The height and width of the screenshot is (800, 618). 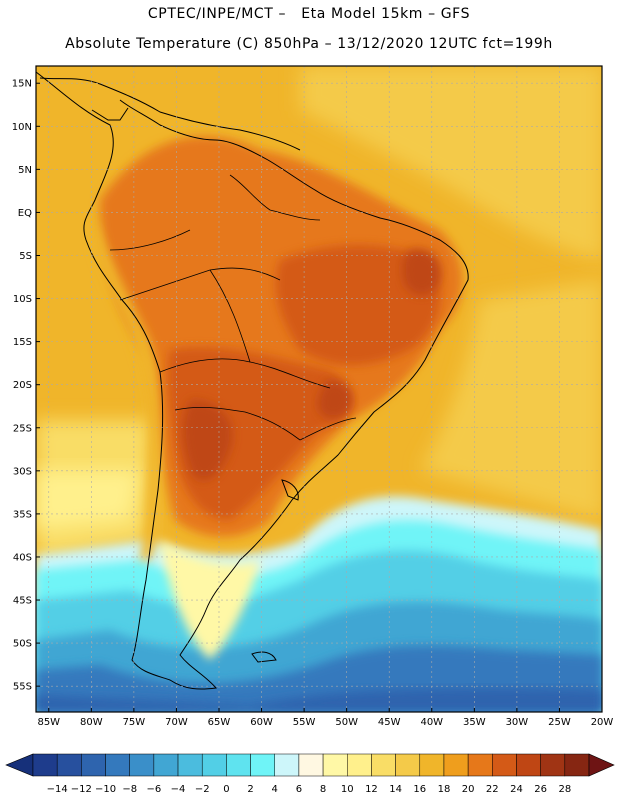 I want to click on lon-label: 40W, so click(x=431, y=722).